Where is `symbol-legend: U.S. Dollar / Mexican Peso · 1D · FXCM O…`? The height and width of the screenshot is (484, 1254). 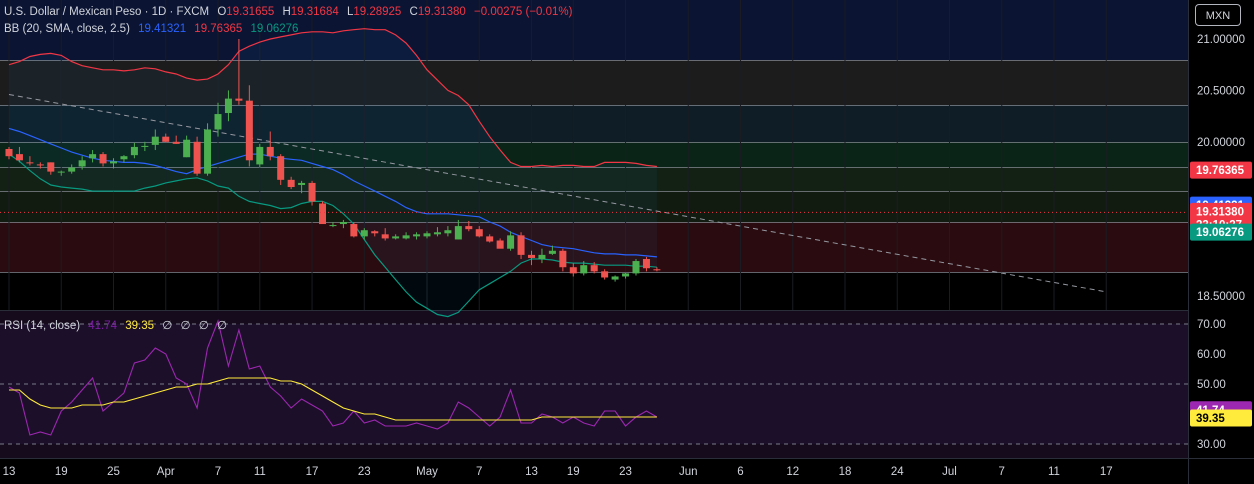
symbol-legend: U.S. Dollar / Mexican Peso · 1D · FXCM O… is located at coordinates (290, 12).